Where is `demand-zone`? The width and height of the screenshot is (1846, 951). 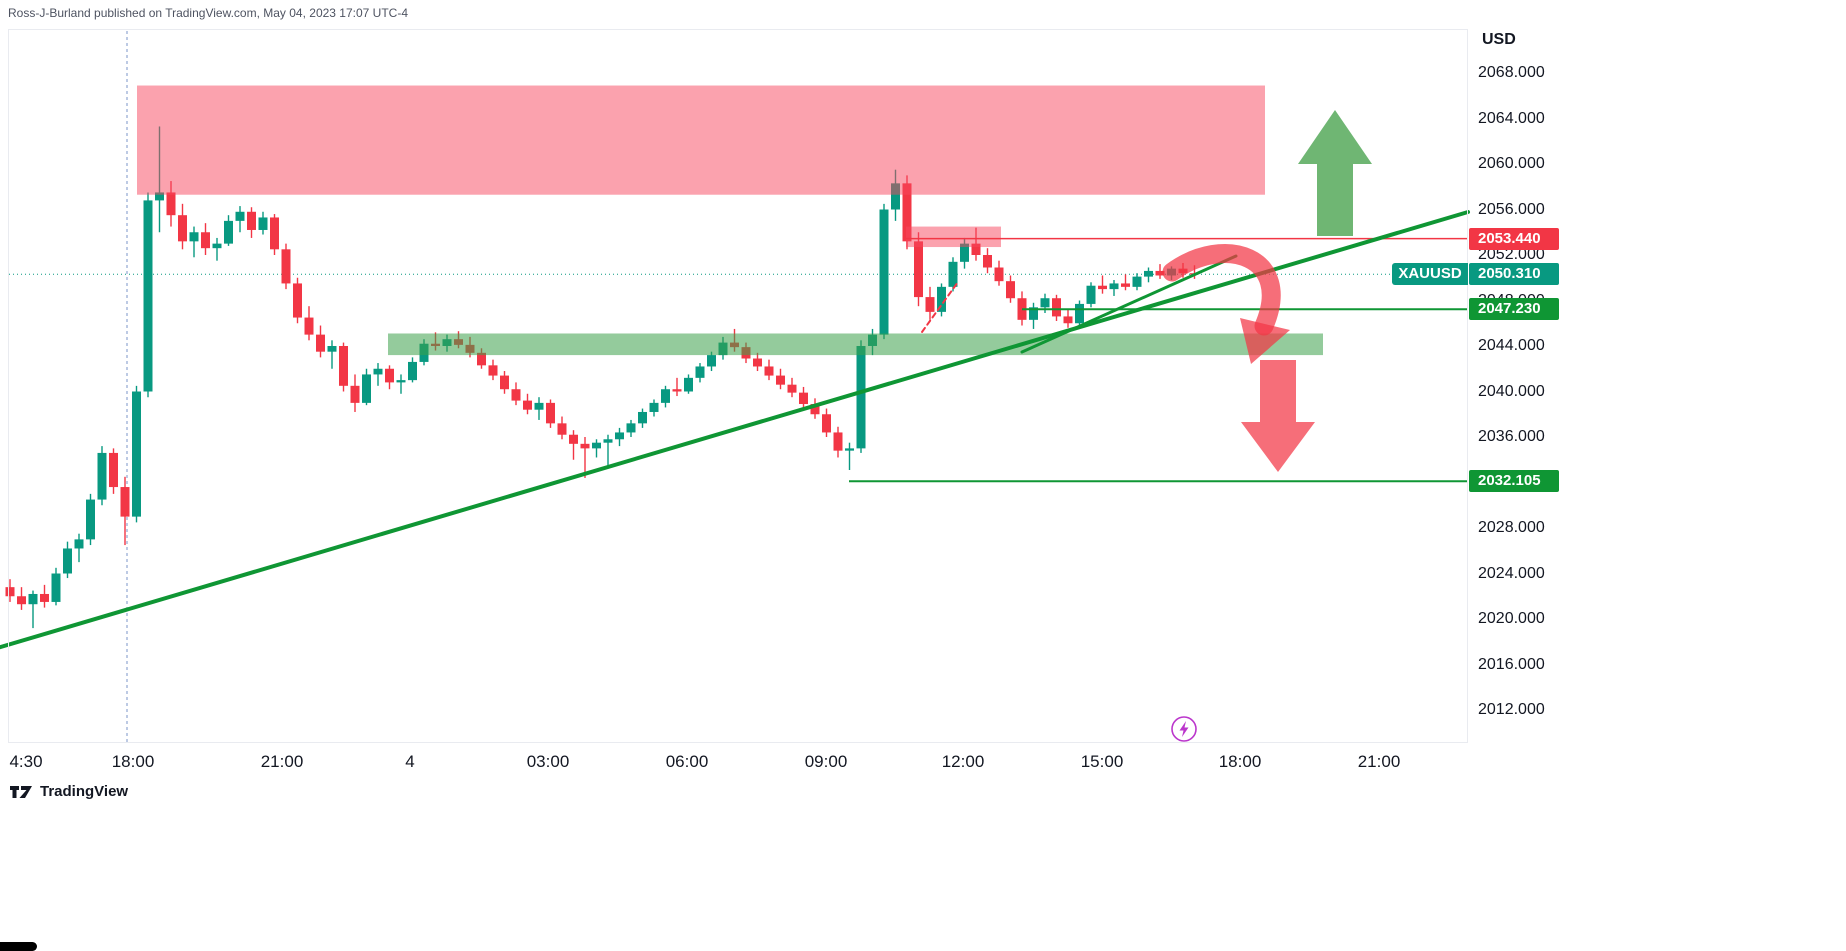 demand-zone is located at coordinates (855, 344).